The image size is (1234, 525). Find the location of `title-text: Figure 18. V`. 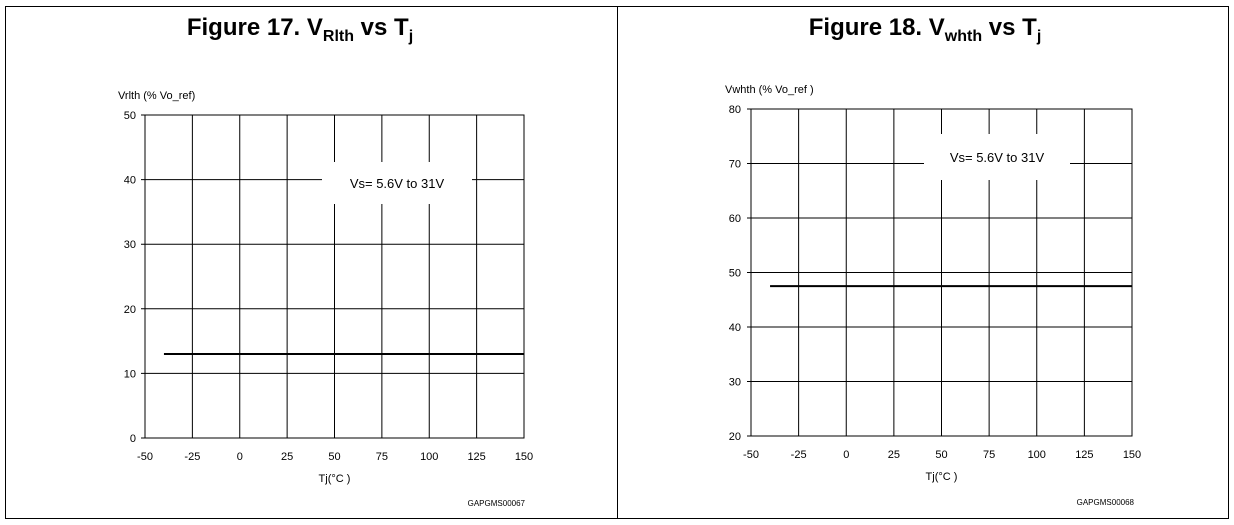

title-text: Figure 18. V is located at coordinates (876, 27).